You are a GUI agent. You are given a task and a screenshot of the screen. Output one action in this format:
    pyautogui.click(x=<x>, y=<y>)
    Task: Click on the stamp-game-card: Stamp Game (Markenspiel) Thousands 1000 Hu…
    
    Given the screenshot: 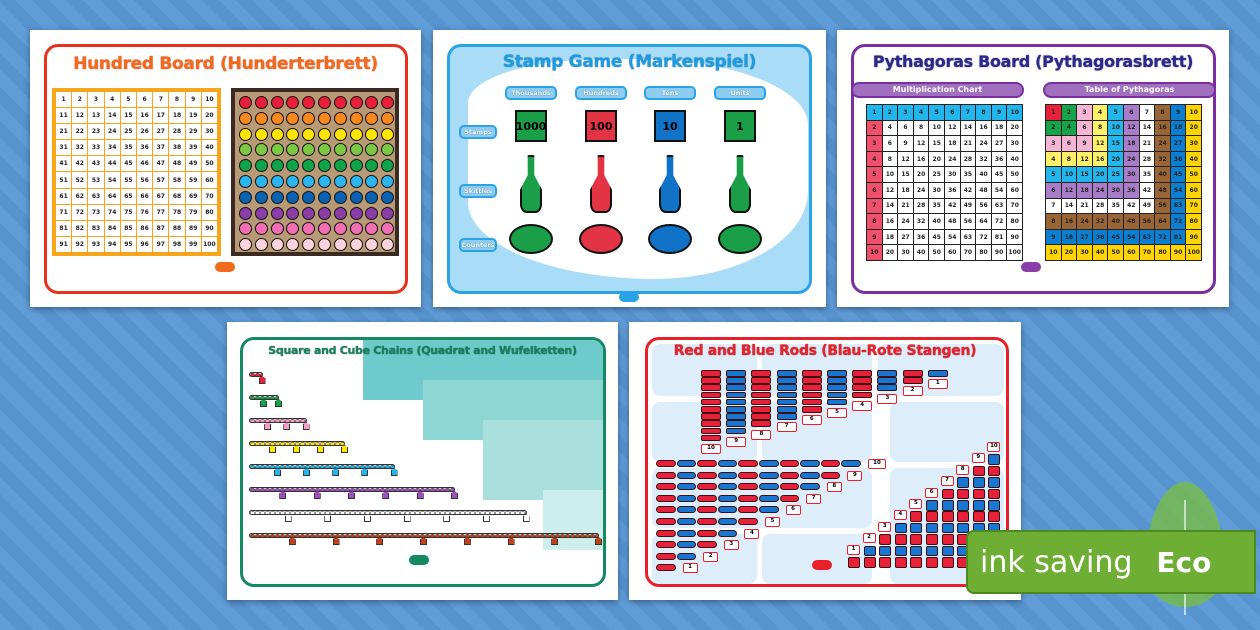 What is the action you would take?
    pyautogui.click(x=629, y=168)
    